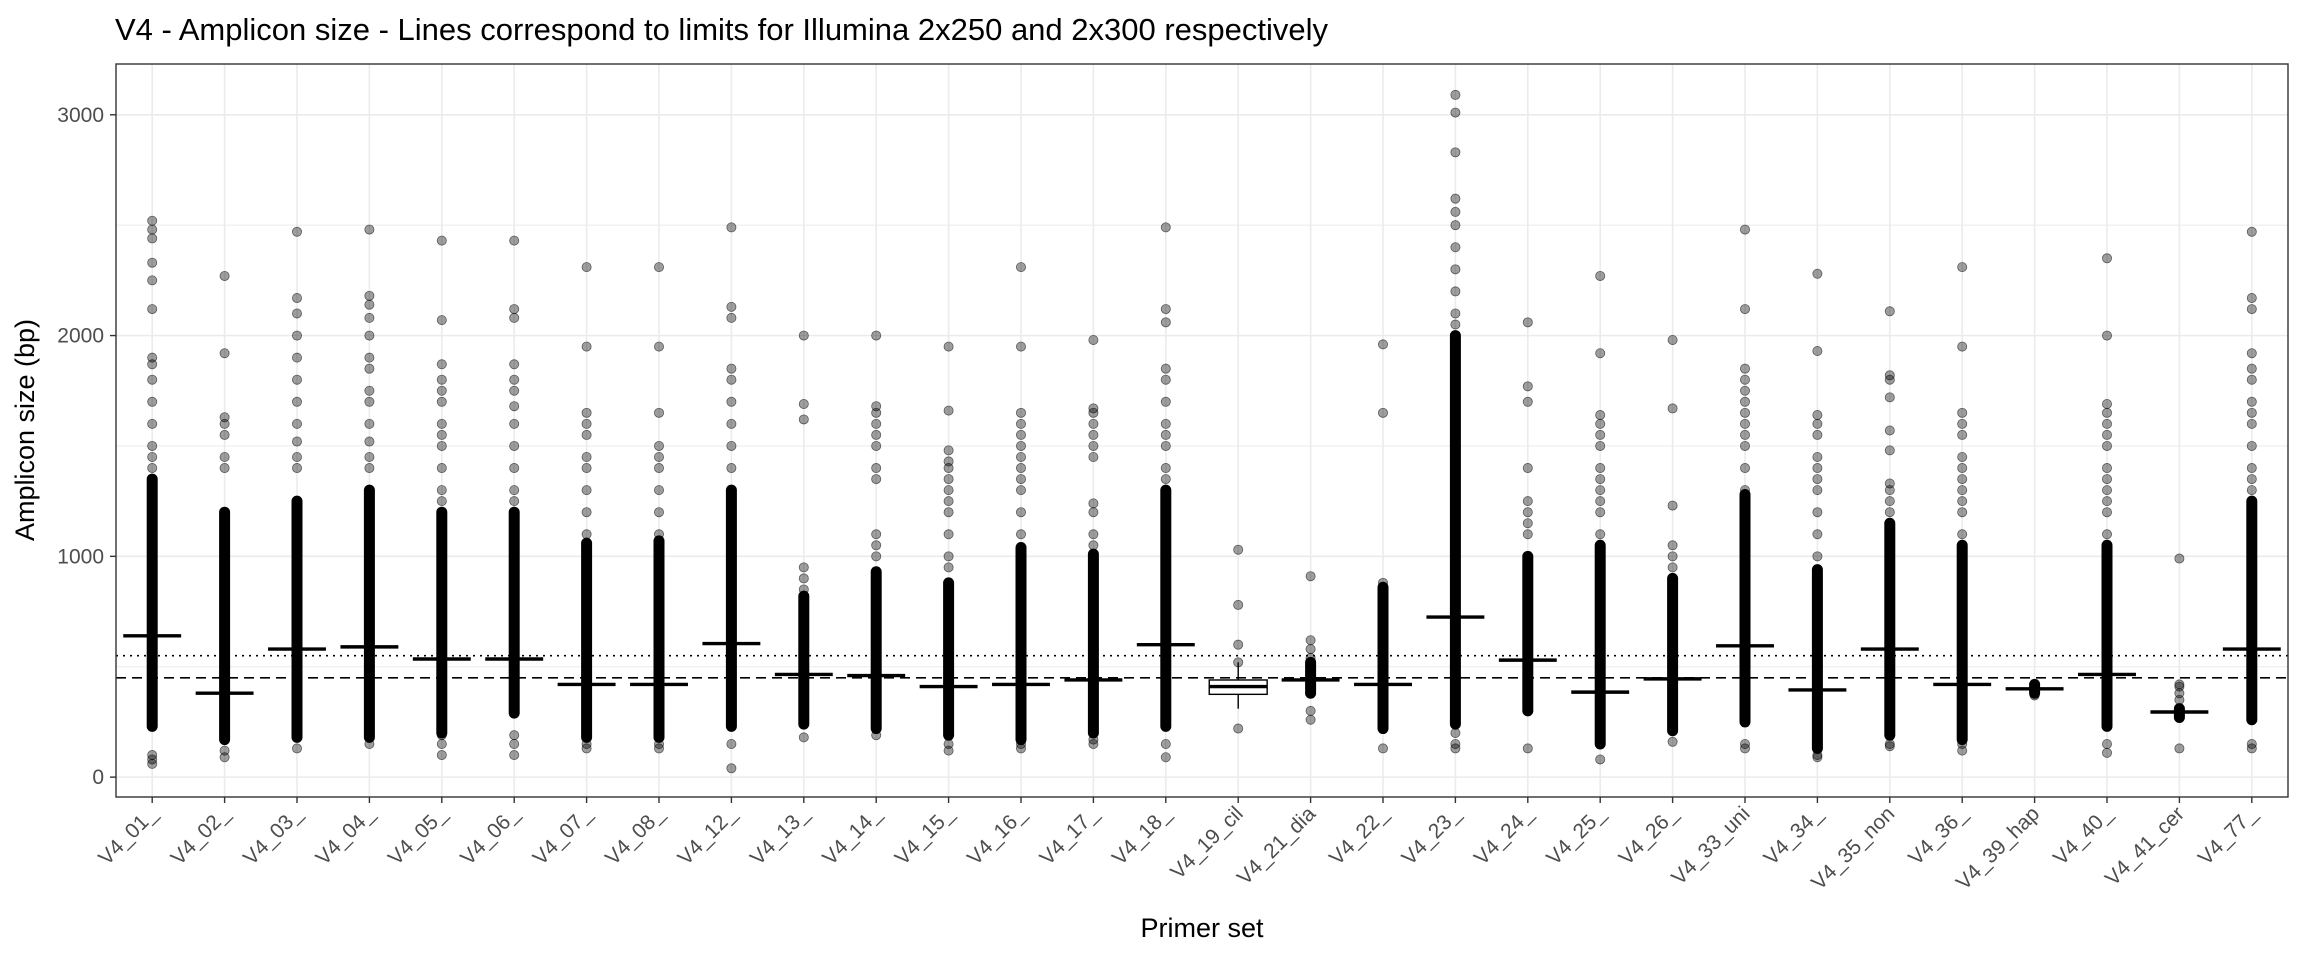  Describe the element at coordinates (98, 777) in the screenshot. I see `y-tick-label: 0` at that location.